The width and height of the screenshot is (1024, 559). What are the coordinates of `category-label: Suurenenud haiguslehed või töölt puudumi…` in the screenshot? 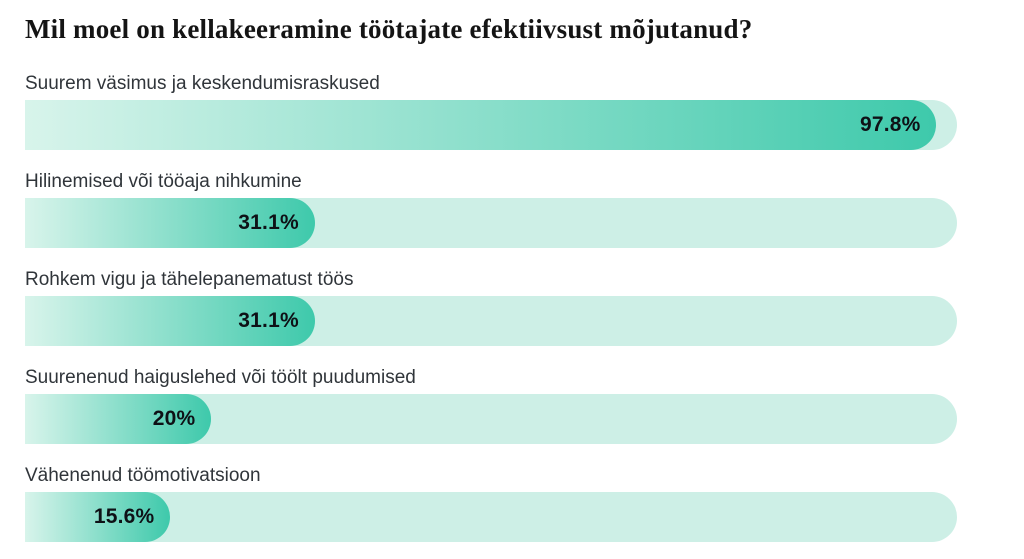 It's located at (220, 377).